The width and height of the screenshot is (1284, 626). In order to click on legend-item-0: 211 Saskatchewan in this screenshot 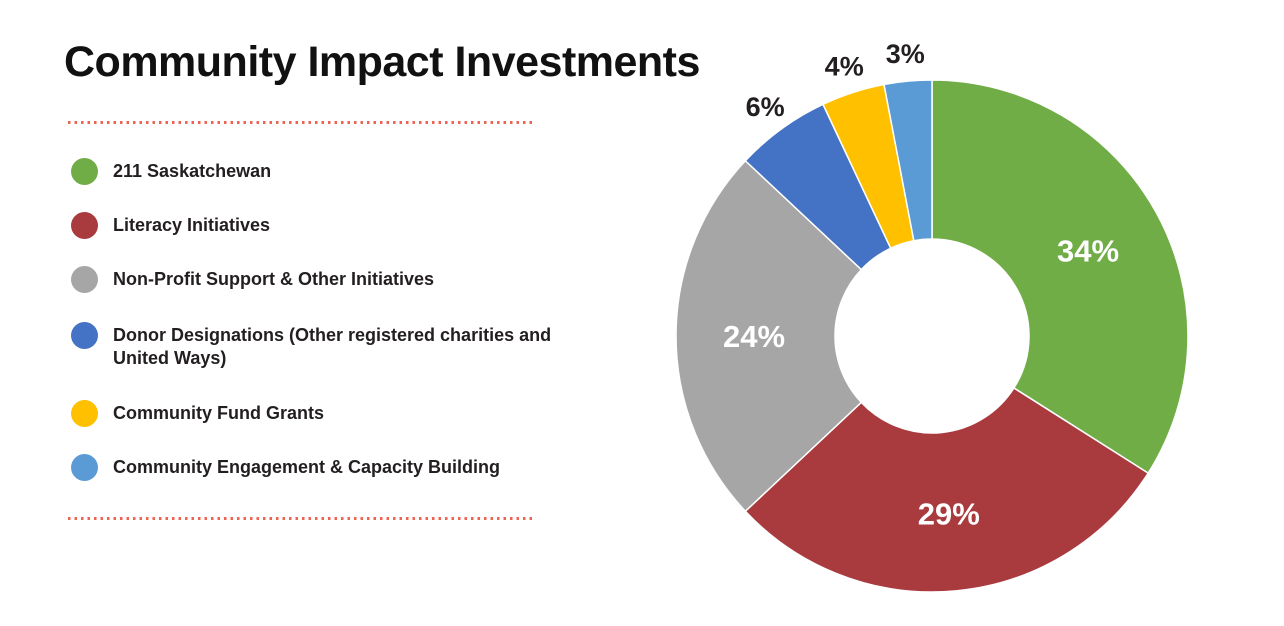, I will do `click(171, 171)`.